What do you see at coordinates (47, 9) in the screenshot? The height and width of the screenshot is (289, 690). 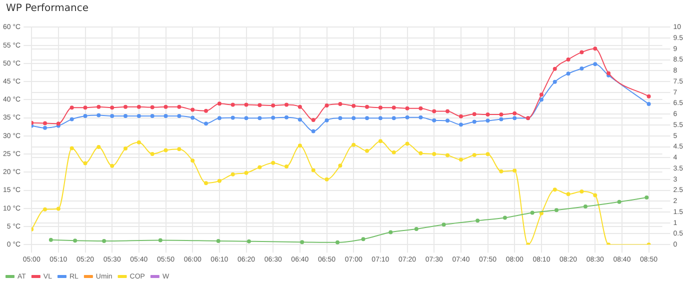 I see `chart-title: WP Performance` at bounding box center [47, 9].